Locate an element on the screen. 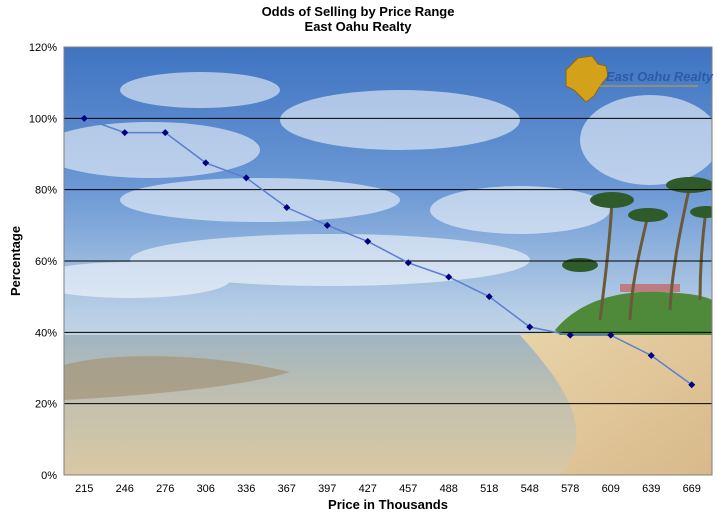 The height and width of the screenshot is (515, 717). x-tick-label: 336 is located at coordinates (246, 489).